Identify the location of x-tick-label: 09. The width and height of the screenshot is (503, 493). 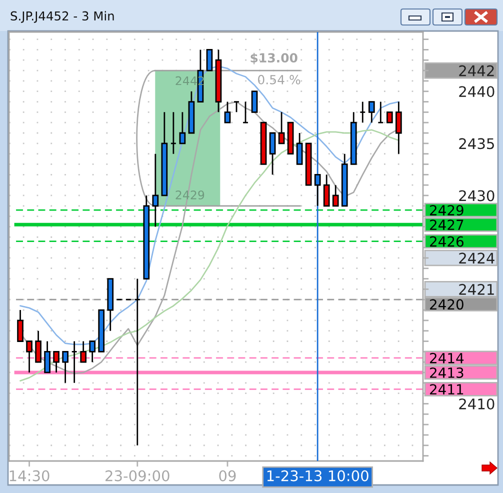
(227, 476).